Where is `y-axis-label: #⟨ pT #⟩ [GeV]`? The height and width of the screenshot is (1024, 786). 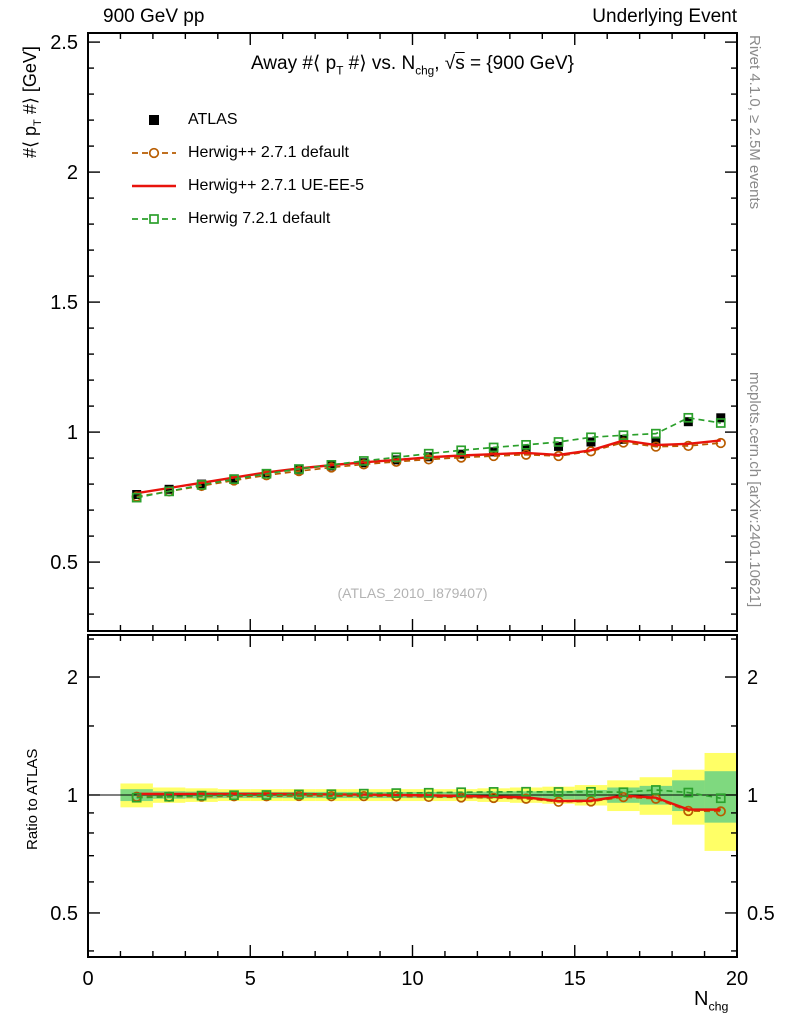 y-axis-label: #⟨ pT #⟩ [GeV] is located at coordinates (32, 102).